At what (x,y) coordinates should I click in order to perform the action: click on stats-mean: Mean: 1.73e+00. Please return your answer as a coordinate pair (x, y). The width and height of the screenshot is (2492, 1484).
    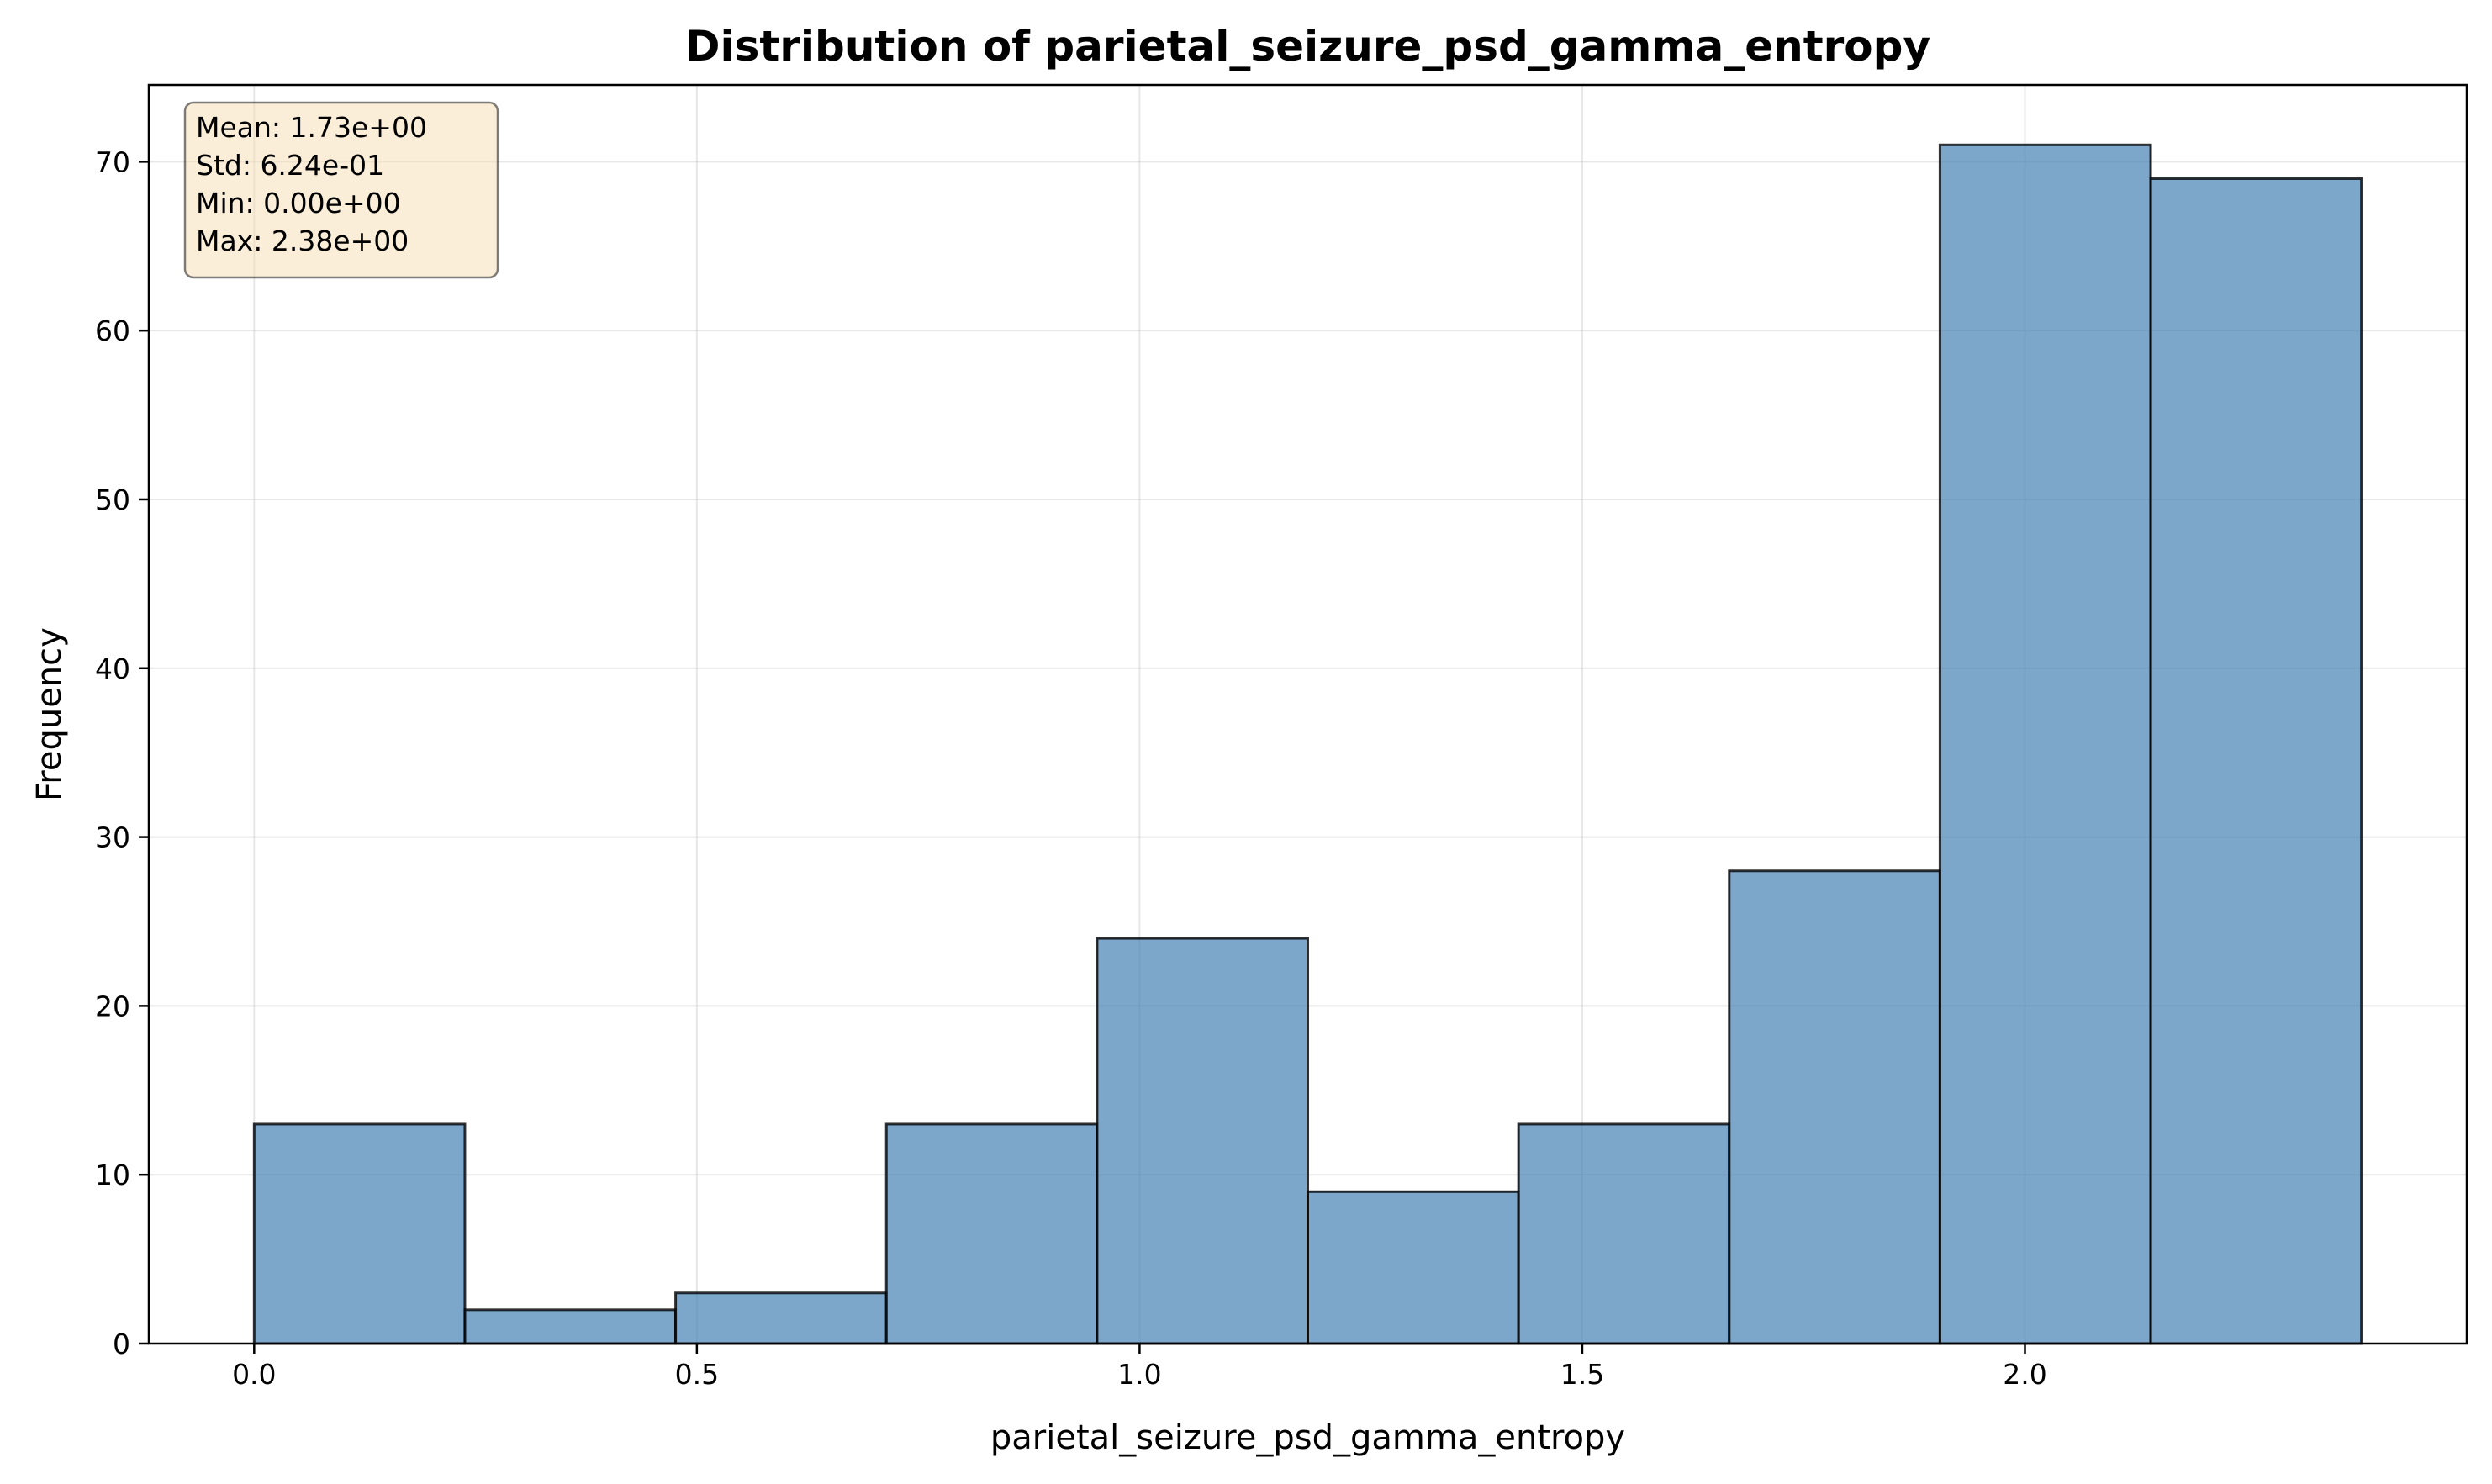
    Looking at the image, I should click on (311, 127).